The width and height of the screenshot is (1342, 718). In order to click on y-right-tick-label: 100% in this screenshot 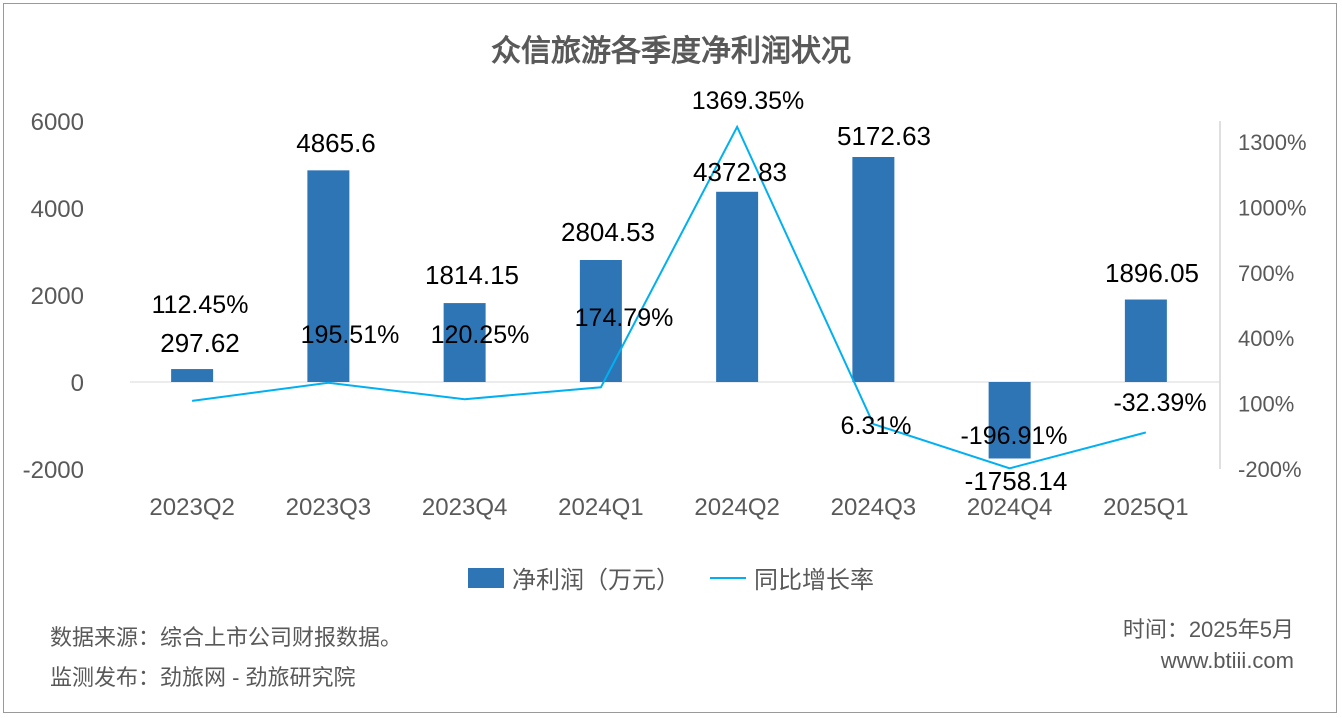, I will do `click(1266, 404)`.